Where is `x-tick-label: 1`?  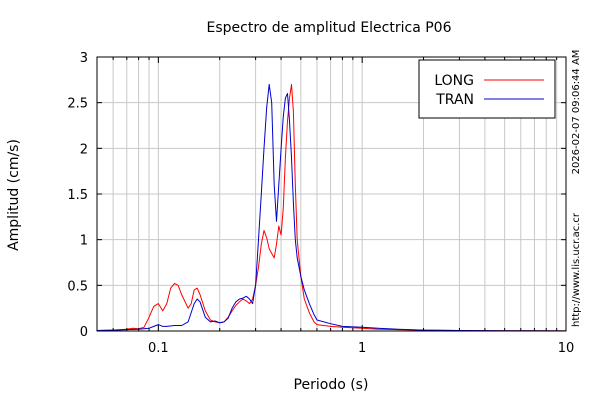 x-tick-label: 1 is located at coordinates (362, 348).